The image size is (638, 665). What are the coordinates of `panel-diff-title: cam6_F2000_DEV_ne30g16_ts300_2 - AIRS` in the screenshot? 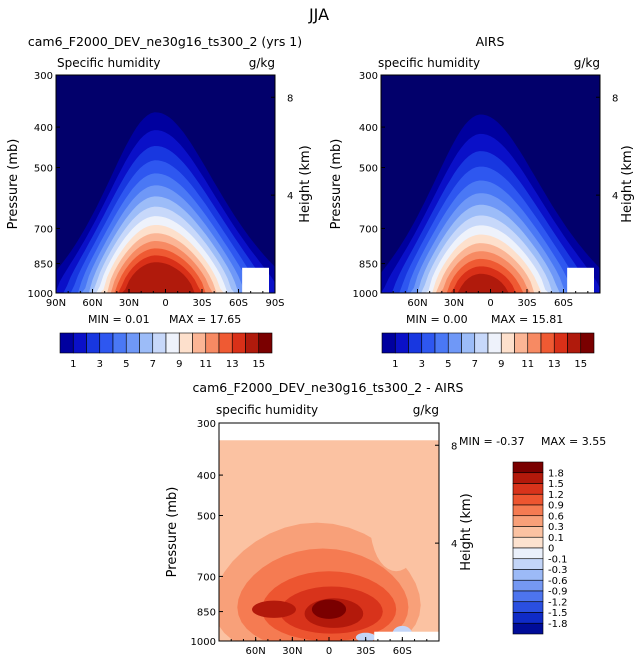 It's located at (328, 387).